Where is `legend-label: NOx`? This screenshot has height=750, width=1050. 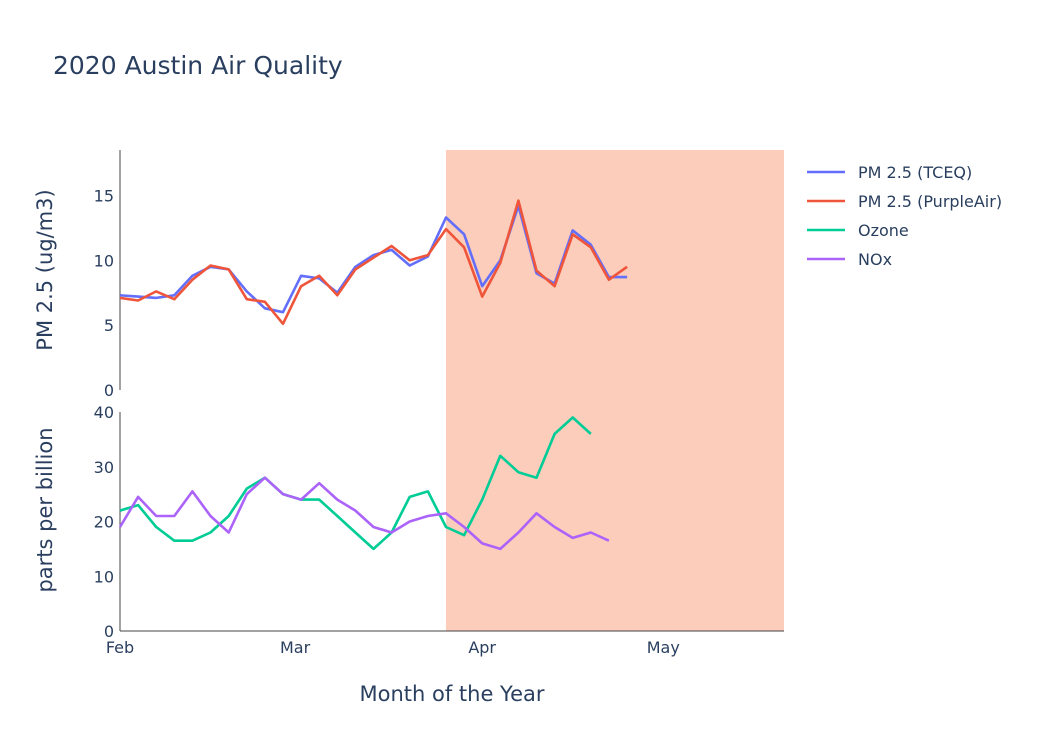 legend-label: NOx is located at coordinates (875, 259).